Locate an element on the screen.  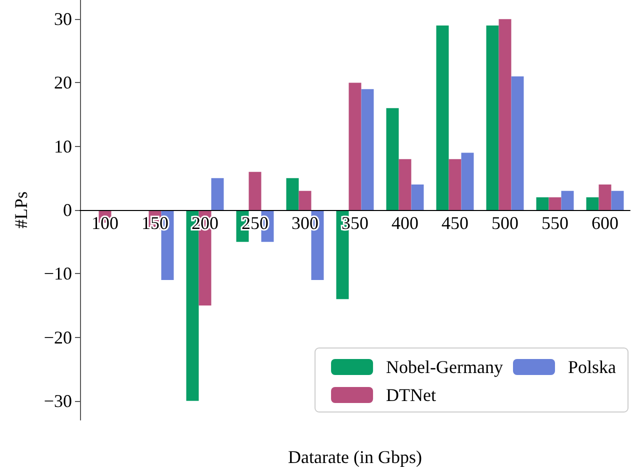
legend-label: DTNet is located at coordinates (411, 395).